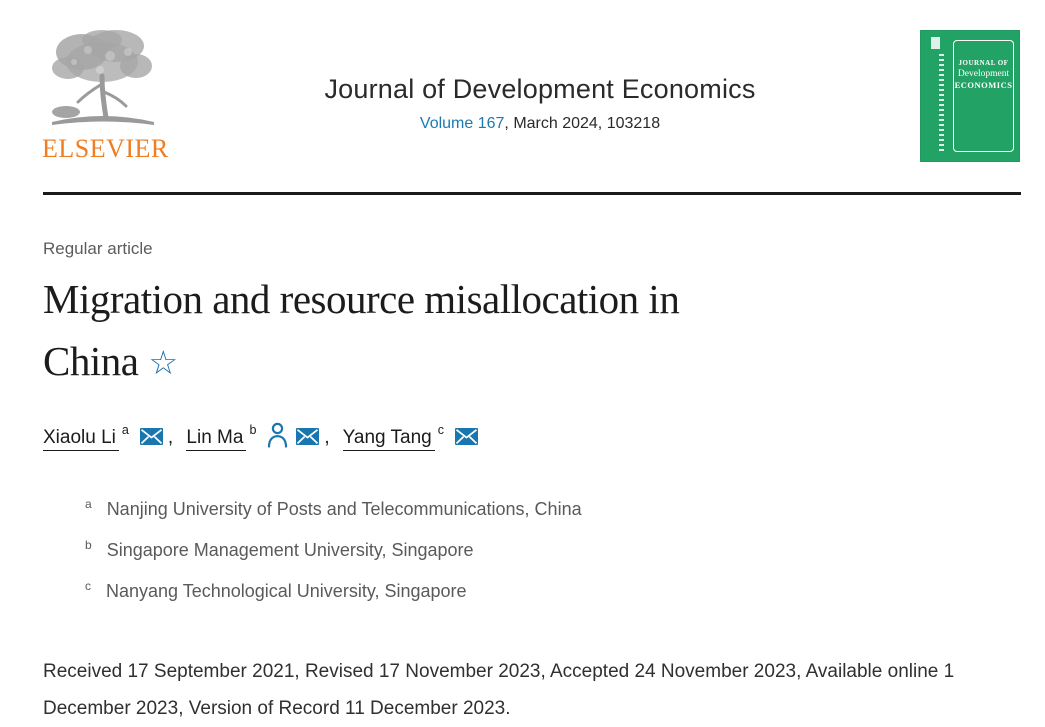 This screenshot has width=1045, height=727. I want to click on author-list: Xiaolu Li a , Lin Ma b , Yang Tang c, so click(522, 438).